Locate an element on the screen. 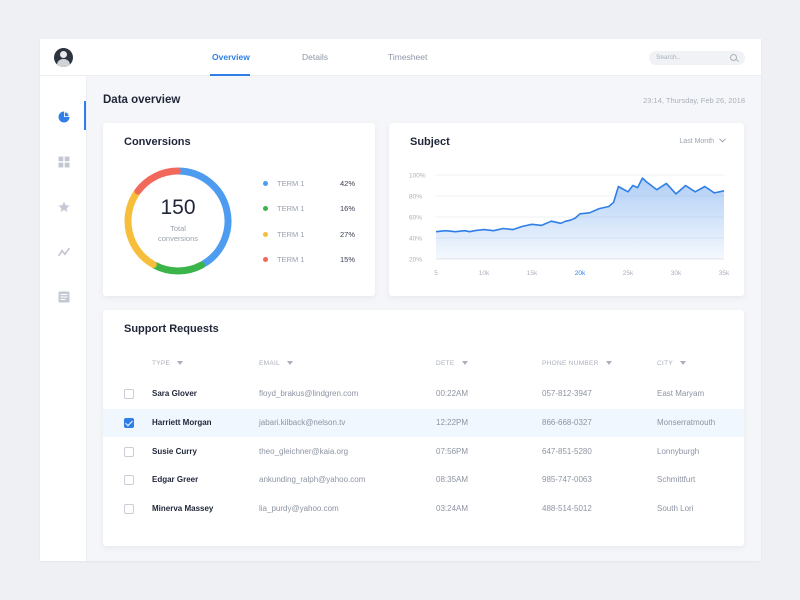 The image size is (800, 600). tab-details: Details is located at coordinates (315, 57).